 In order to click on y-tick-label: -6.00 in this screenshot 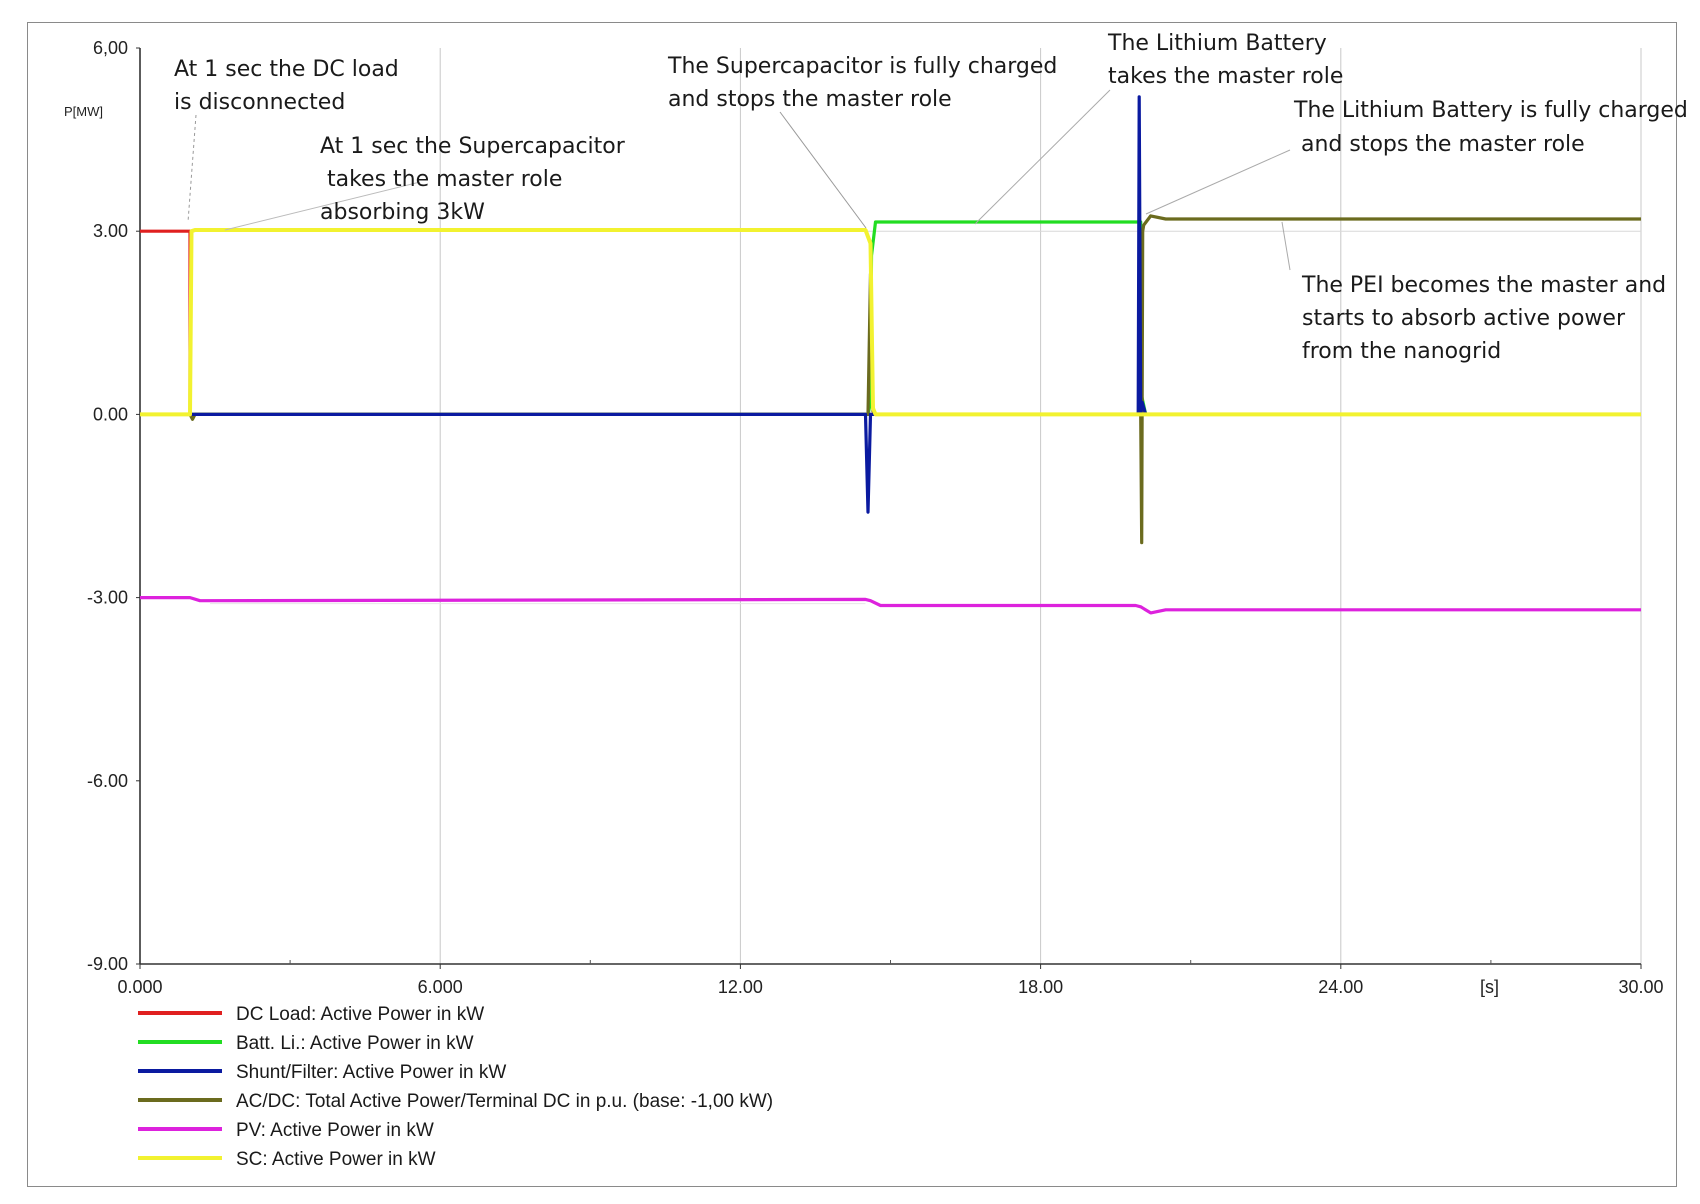, I will do `click(107, 781)`.